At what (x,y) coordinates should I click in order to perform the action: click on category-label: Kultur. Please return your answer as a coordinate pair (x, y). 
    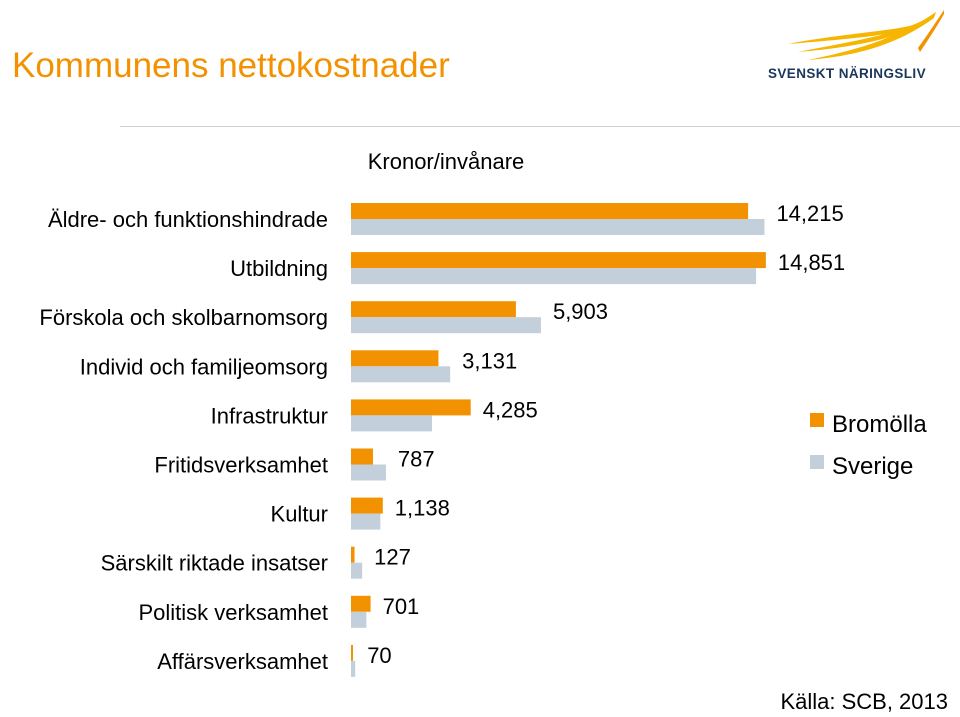
    Looking at the image, I should click on (299, 514).